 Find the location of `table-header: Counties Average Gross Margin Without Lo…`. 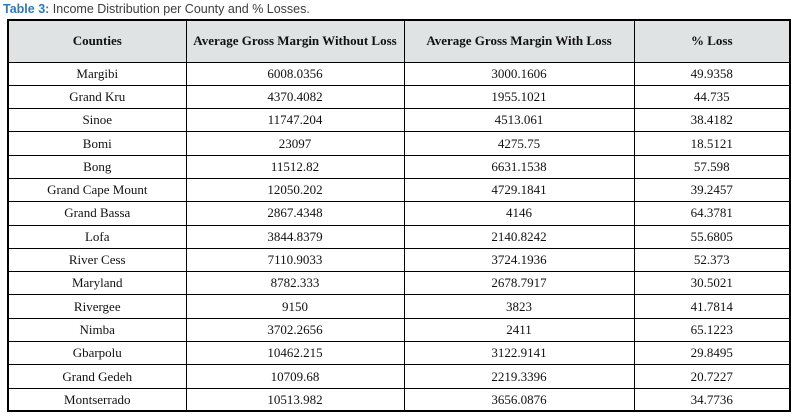

table-header: Counties Average Gross Margin Without Lo… is located at coordinates (399, 41).